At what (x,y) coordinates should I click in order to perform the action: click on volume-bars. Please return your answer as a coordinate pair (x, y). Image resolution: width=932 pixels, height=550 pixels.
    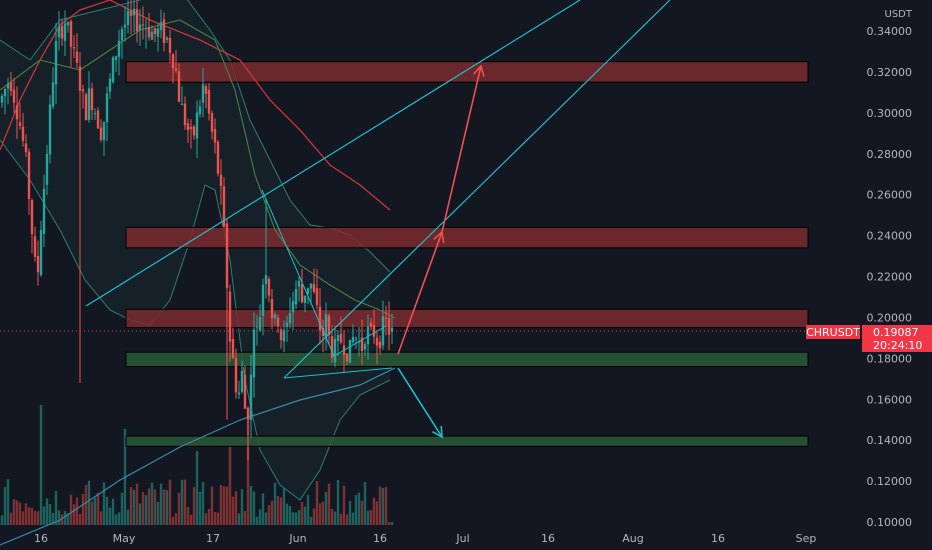
    Looking at the image, I should click on (197, 465).